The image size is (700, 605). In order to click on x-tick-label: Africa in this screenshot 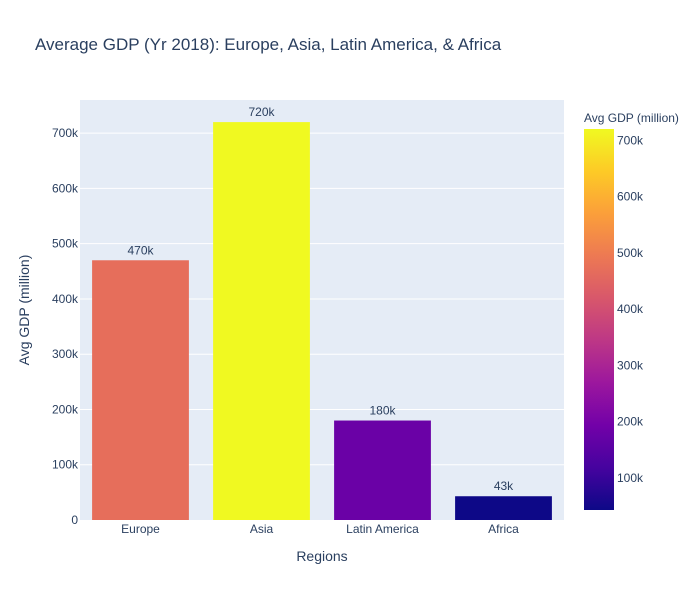, I will do `click(503, 529)`.